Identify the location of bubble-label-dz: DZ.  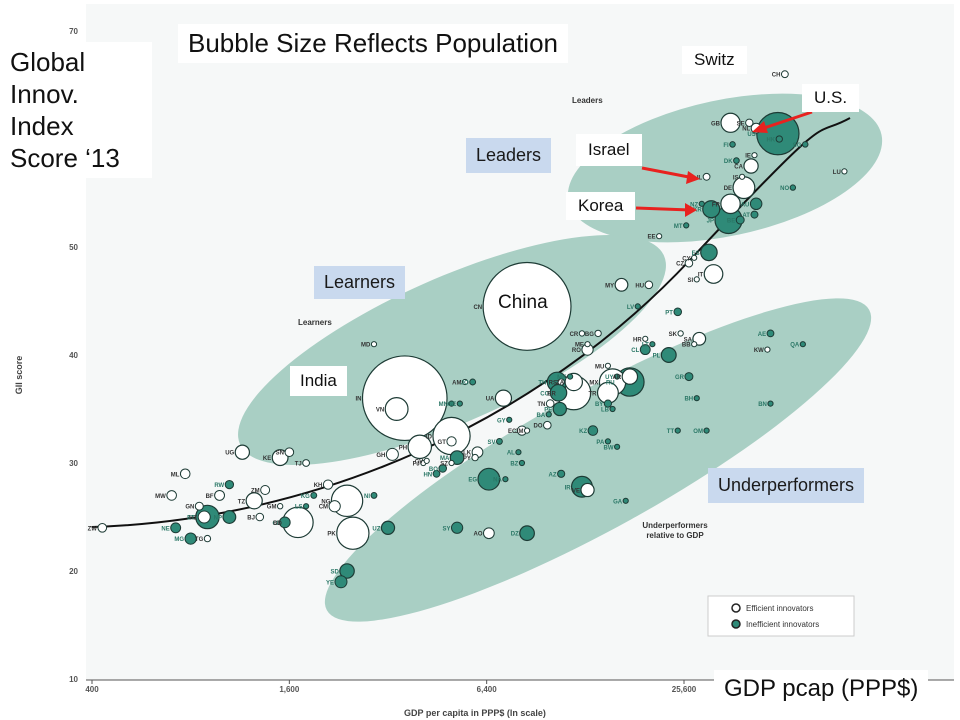
(515, 535).